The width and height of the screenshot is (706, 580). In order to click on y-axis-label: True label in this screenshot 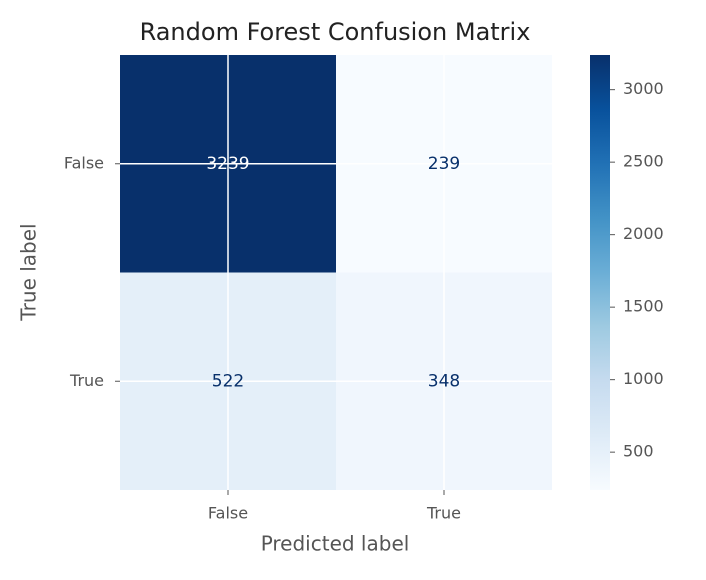, I will do `click(29, 272)`.